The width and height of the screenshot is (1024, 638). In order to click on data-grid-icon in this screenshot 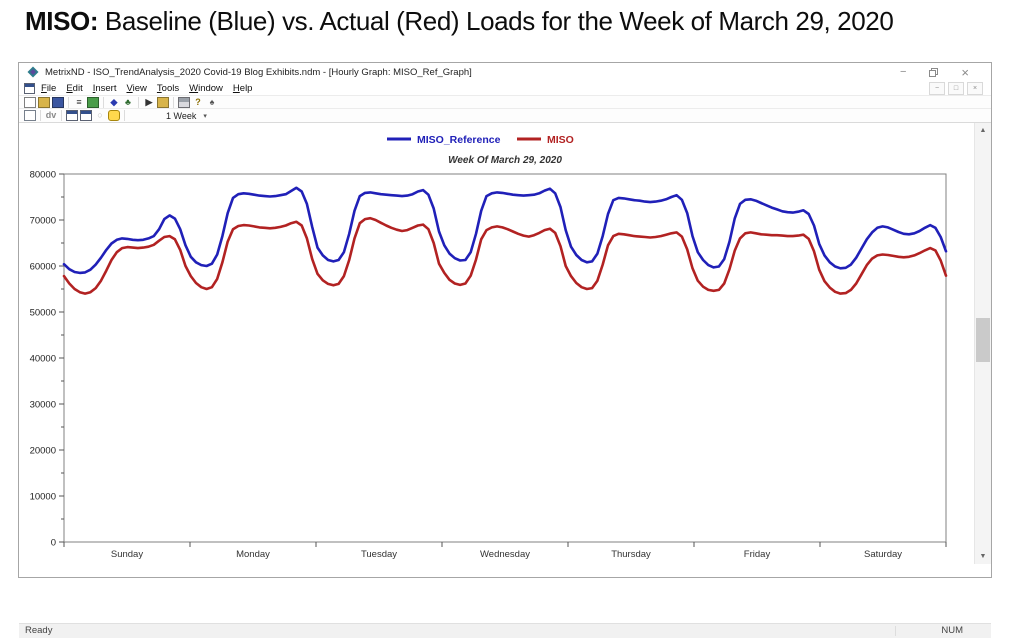, I will do `click(30, 115)`.